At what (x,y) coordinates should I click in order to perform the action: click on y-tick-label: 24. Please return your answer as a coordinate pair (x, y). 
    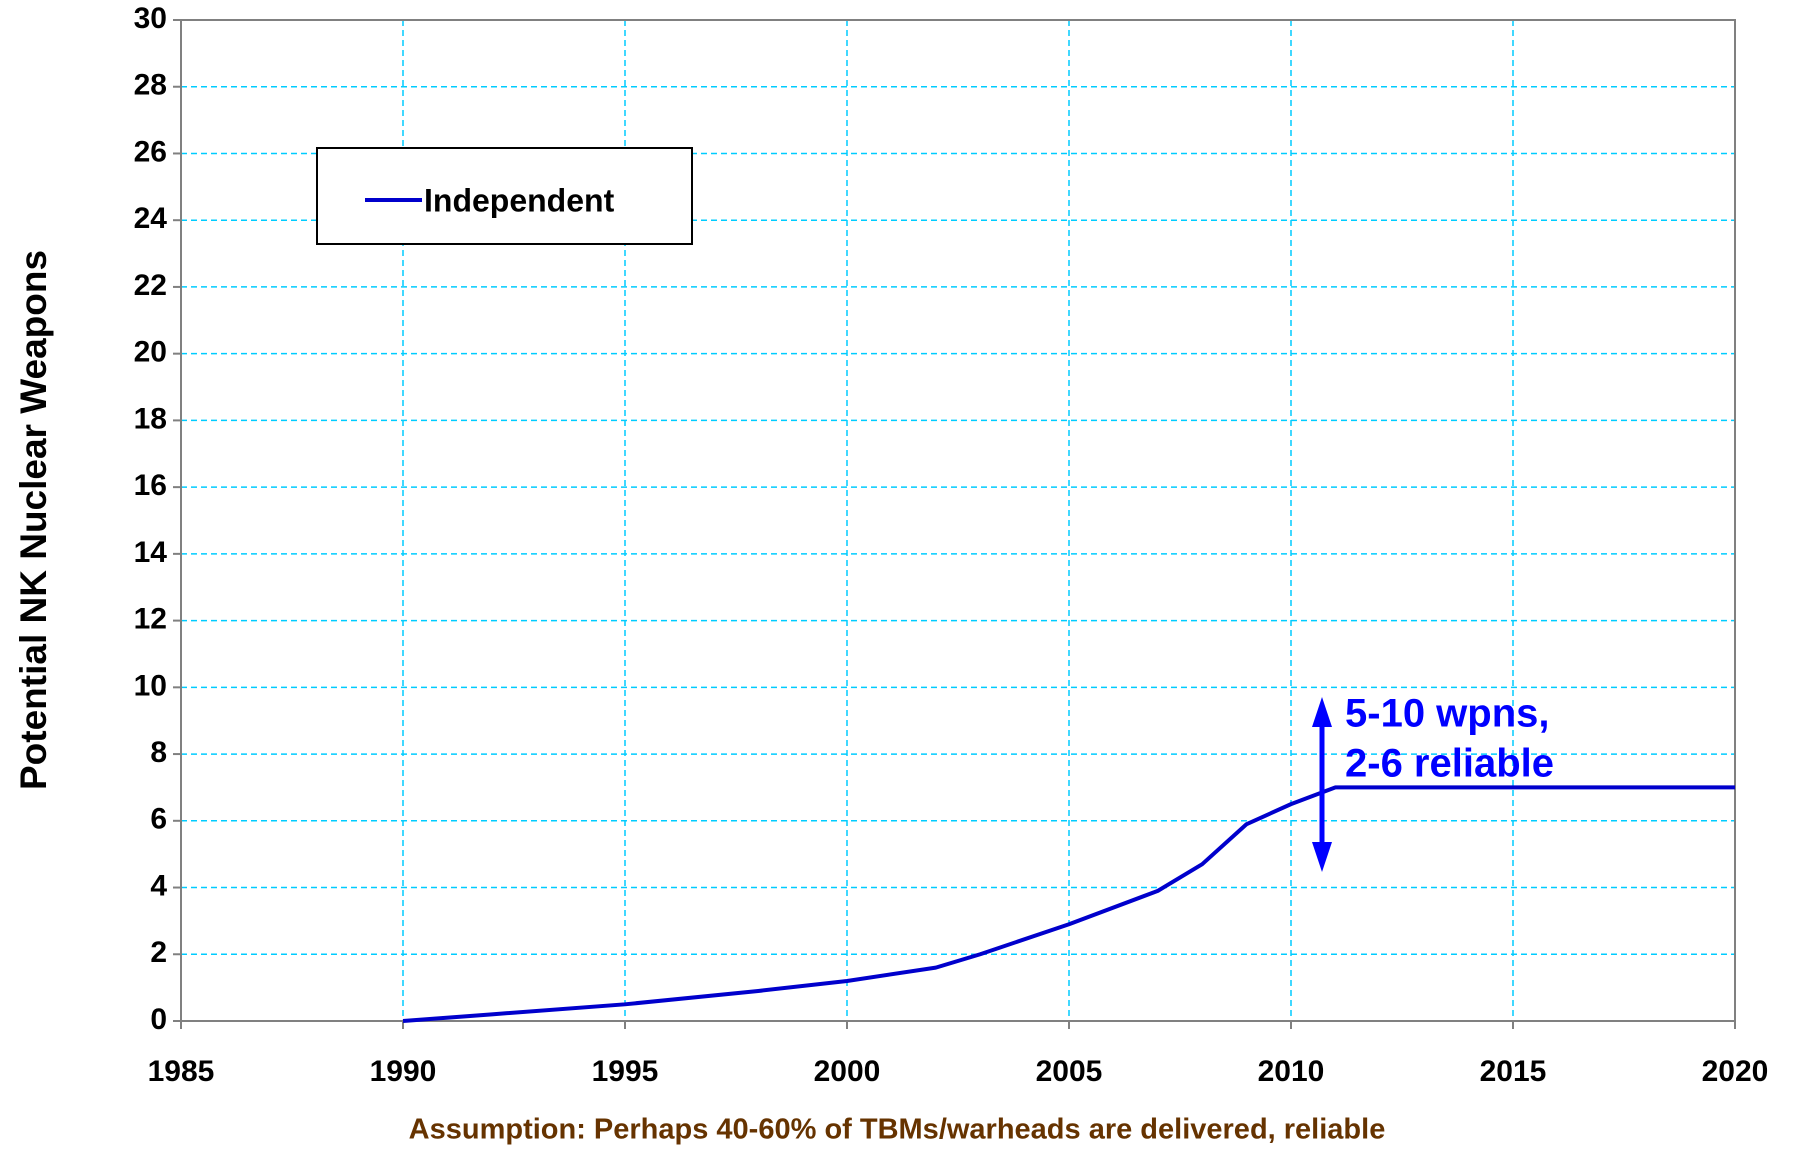
    Looking at the image, I should click on (151, 218).